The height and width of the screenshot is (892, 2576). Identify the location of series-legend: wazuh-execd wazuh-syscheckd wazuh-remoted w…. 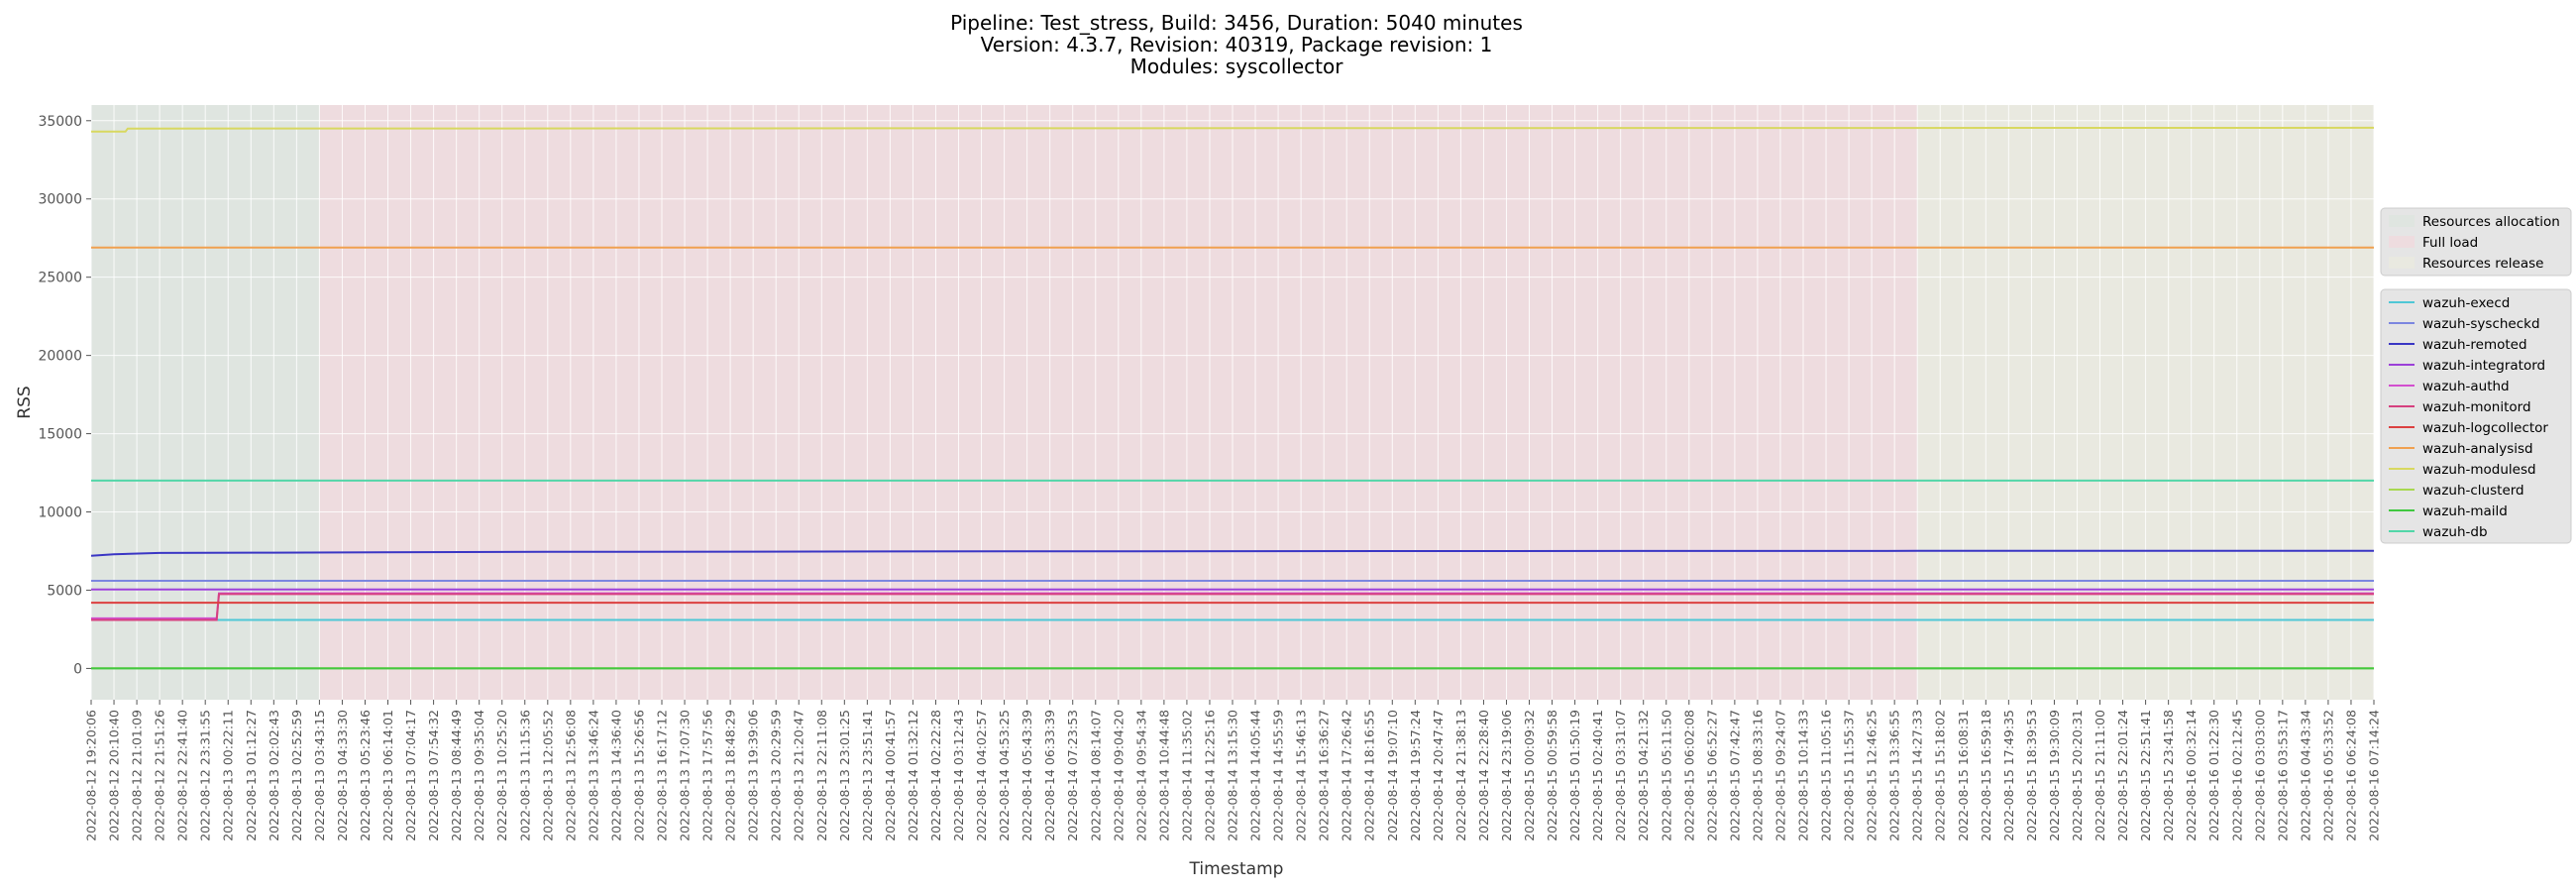
(2476, 416).